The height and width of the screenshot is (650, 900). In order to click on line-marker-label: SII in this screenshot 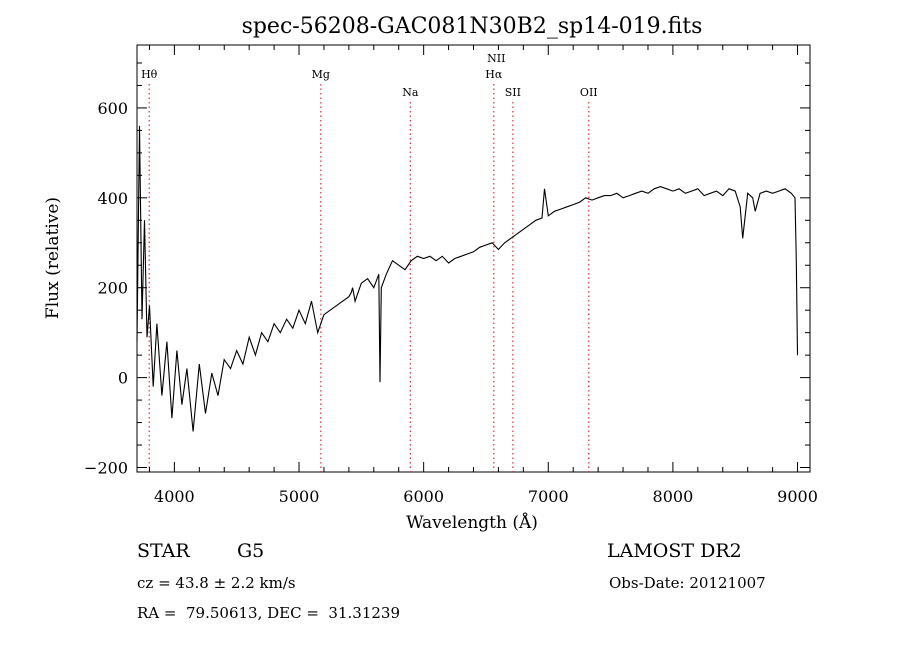, I will do `click(513, 92)`.